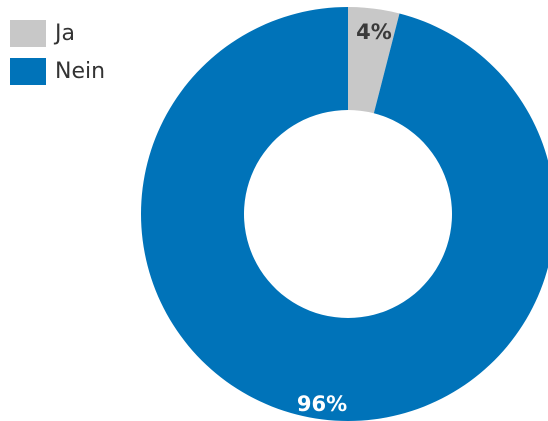 This screenshot has width=548, height=421. I want to click on data-label-ja: 4%, so click(374, 32).